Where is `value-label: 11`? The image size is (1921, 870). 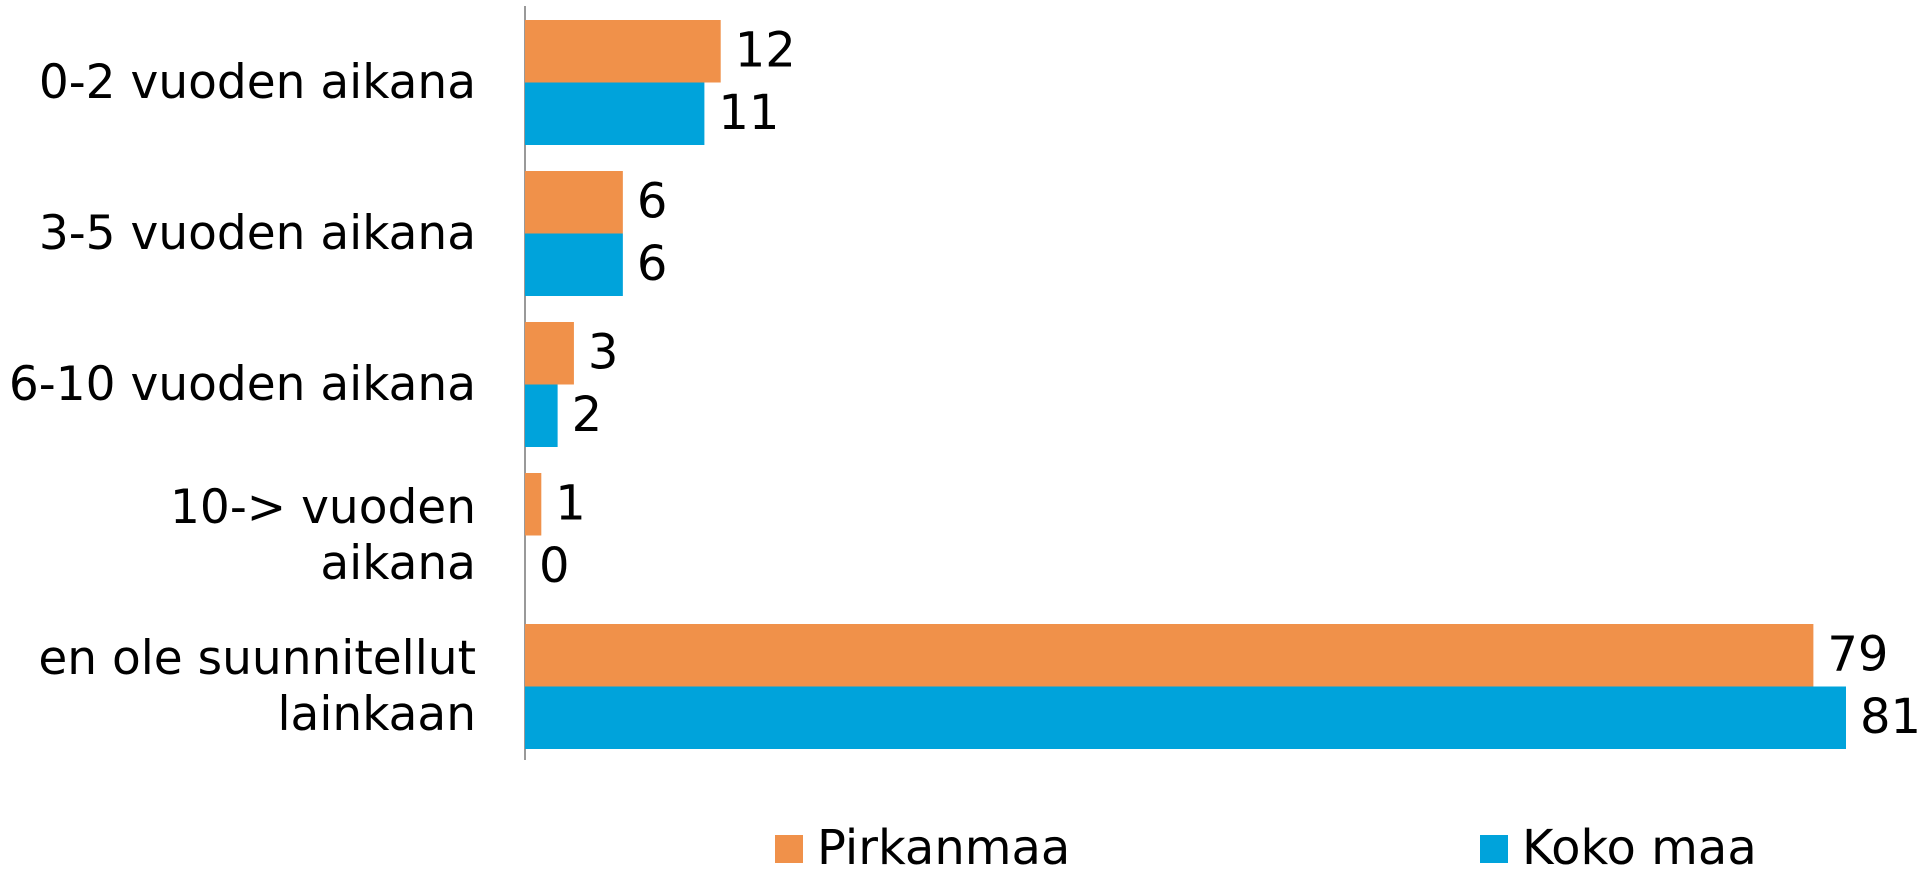
value-label: 11 is located at coordinates (748, 113).